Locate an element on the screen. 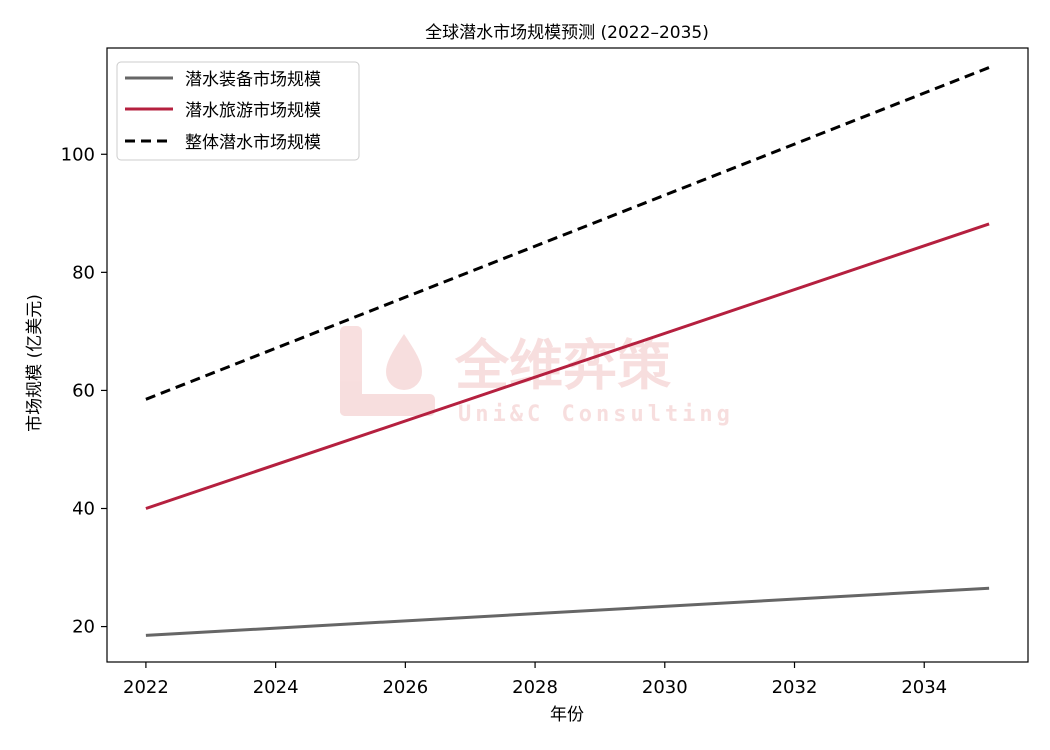 Image resolution: width=1050 pixels, height=750 pixels. x-tick-label-2024: 2024 is located at coordinates (276, 687).